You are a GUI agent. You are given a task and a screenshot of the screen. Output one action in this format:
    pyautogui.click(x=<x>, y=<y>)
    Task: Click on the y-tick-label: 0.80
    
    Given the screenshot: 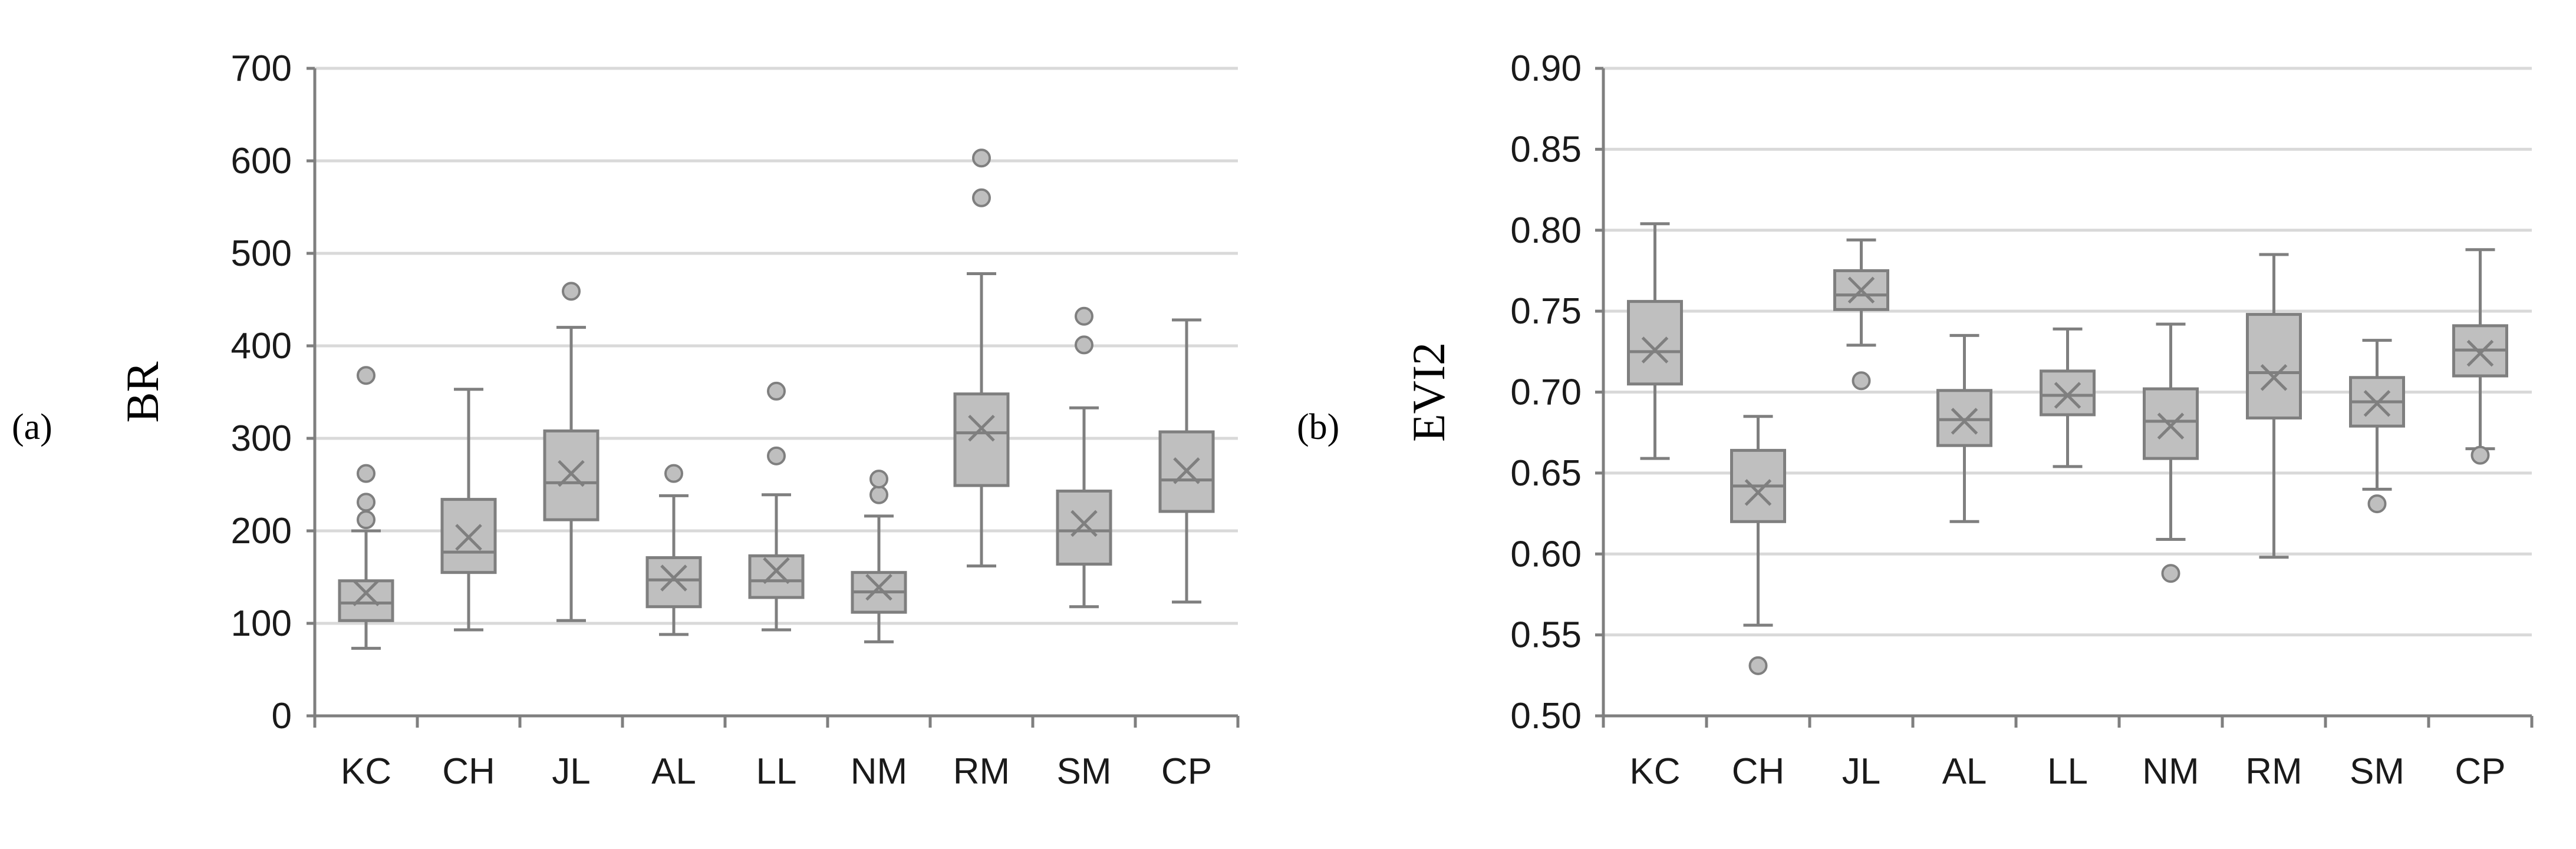 What is the action you would take?
    pyautogui.click(x=1546, y=230)
    